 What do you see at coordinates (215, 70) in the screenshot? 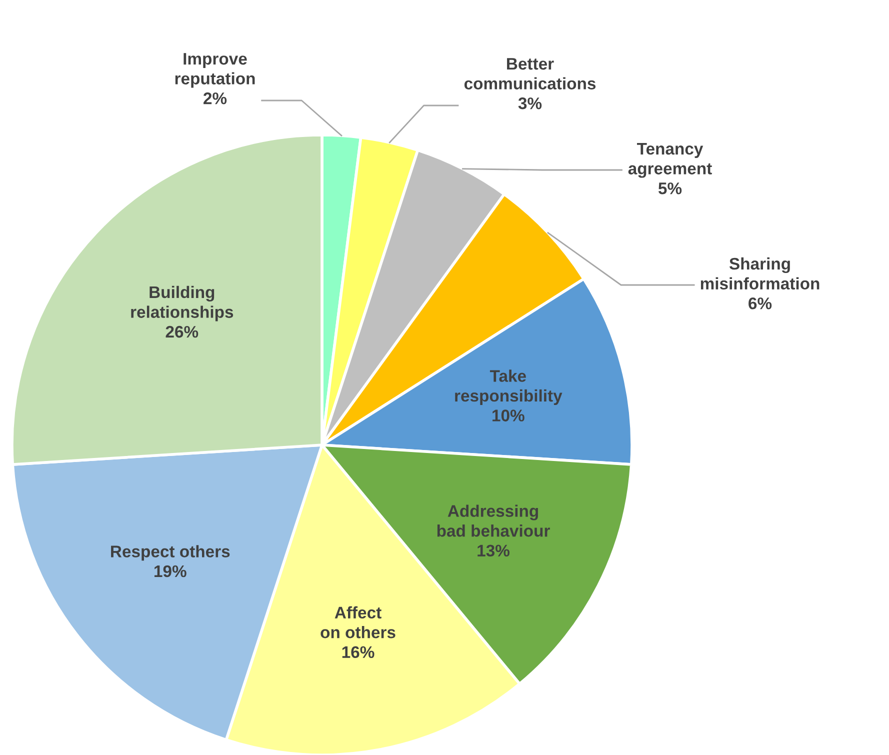
I see `slice-label: Improve reputation` at bounding box center [215, 70].